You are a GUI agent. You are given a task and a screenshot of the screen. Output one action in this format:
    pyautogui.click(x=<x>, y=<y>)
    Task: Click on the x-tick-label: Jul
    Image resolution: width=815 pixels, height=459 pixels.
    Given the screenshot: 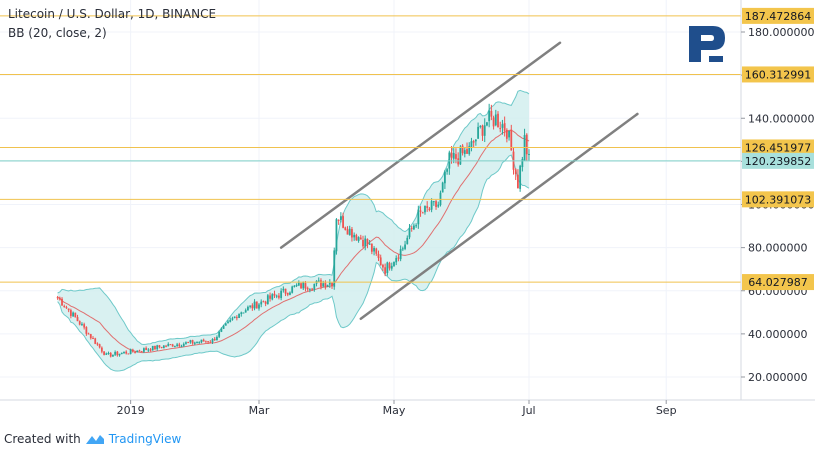 What is the action you would take?
    pyautogui.click(x=528, y=410)
    